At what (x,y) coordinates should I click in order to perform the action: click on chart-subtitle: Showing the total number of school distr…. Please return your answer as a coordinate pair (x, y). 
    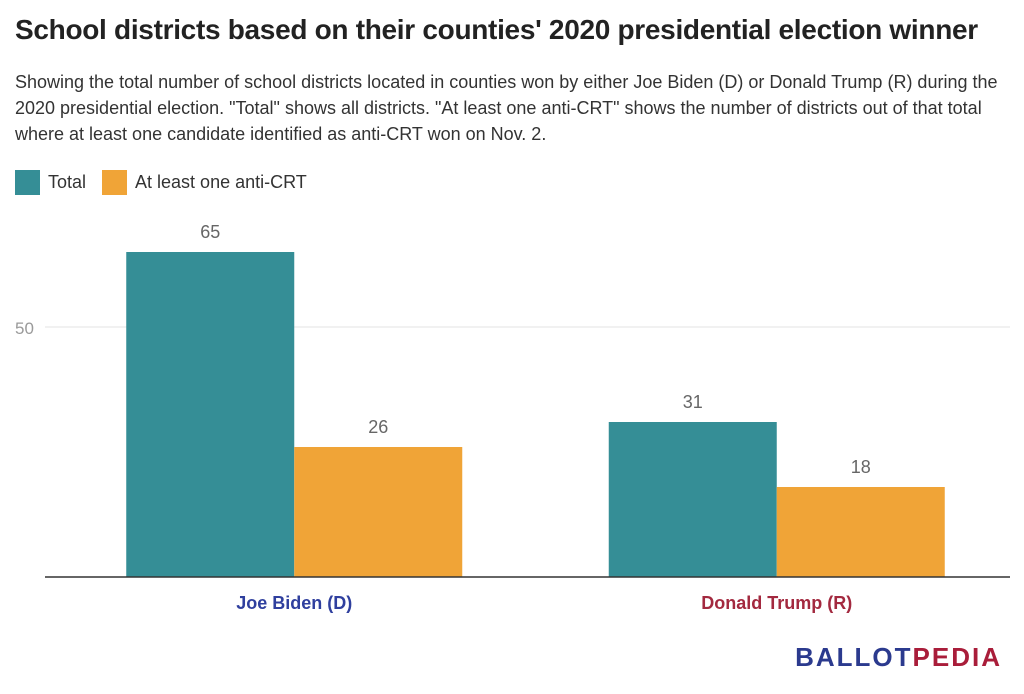
    Looking at the image, I should click on (506, 108).